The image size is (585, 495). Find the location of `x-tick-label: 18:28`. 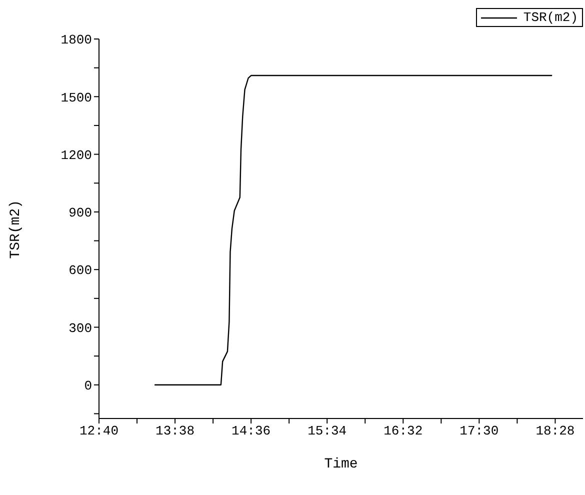

x-tick-label: 18:28 is located at coordinates (555, 431).